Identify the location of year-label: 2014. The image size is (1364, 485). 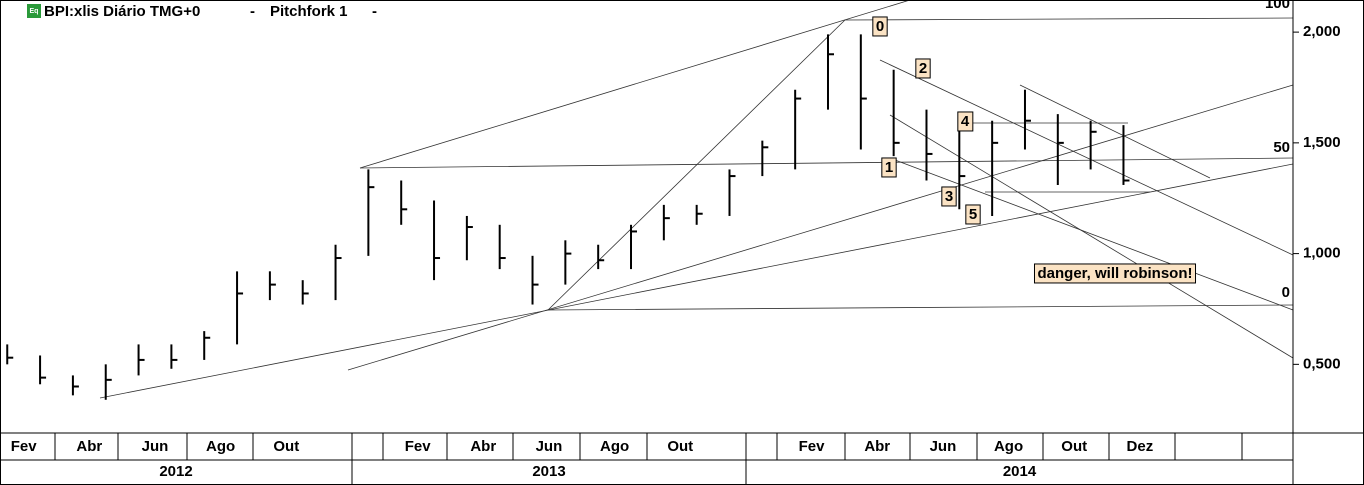
(1020, 471).